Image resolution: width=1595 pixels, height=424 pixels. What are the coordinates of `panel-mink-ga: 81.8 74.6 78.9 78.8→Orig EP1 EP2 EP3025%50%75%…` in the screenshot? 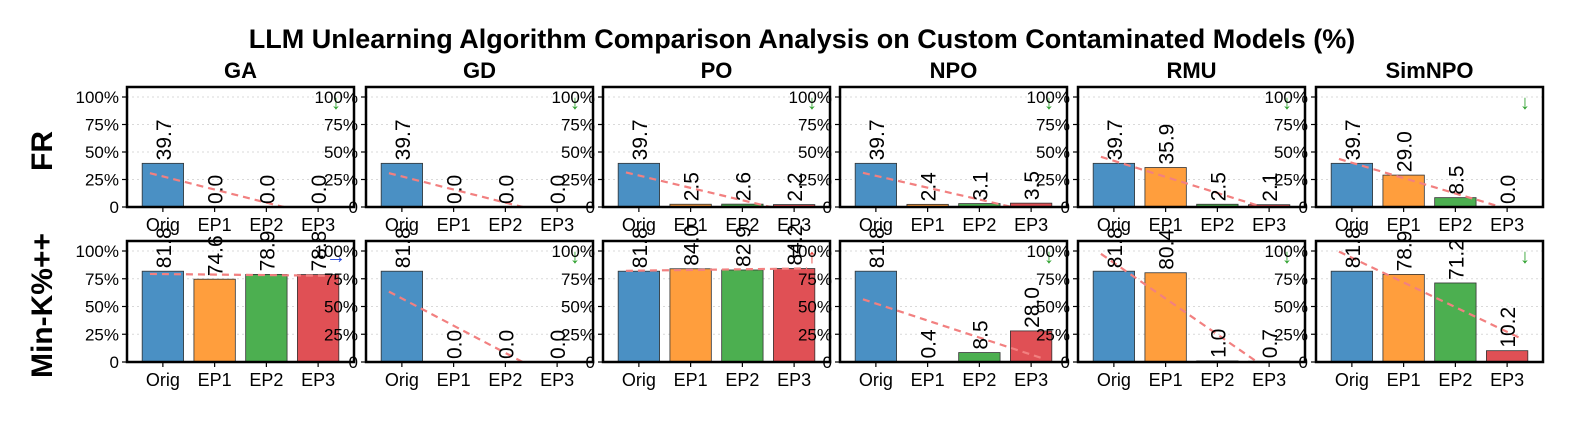 It's located at (216, 308).